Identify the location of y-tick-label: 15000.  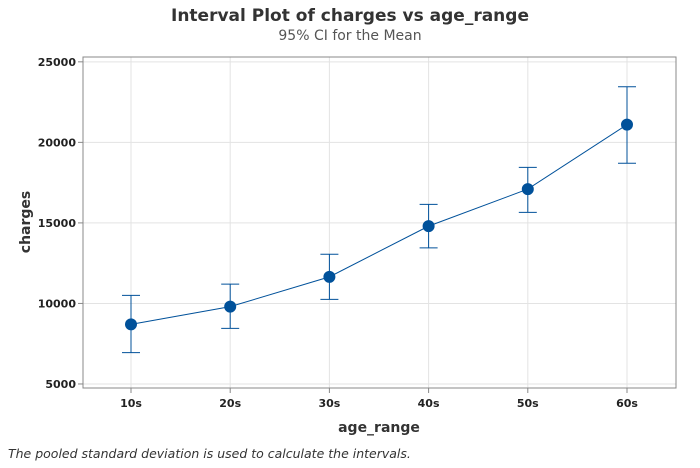
(57, 223).